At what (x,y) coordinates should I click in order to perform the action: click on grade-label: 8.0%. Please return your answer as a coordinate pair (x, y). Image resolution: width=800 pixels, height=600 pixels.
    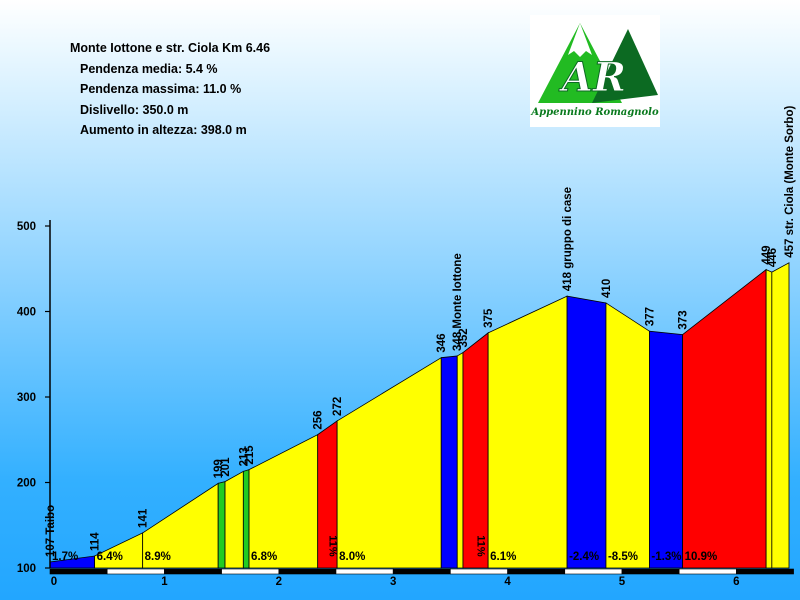
    Looking at the image, I should click on (352, 557).